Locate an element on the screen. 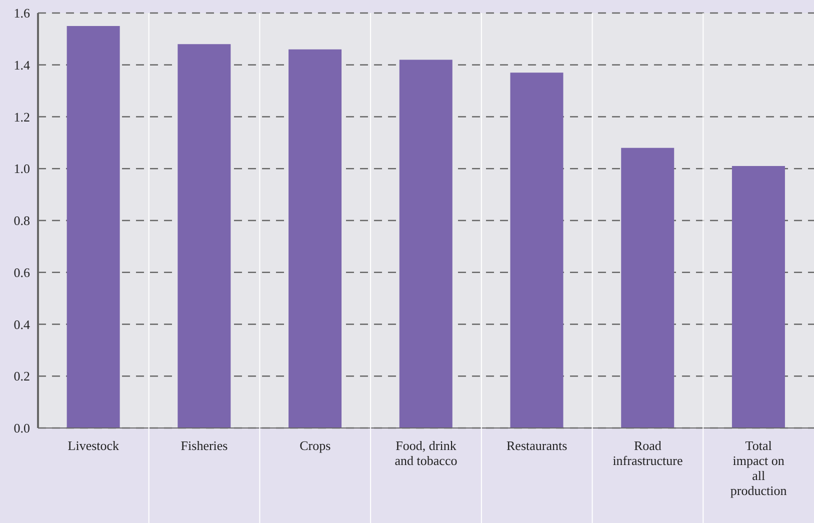 The width and height of the screenshot is (814, 523). y-tick-label: 0.0 is located at coordinates (22, 428).